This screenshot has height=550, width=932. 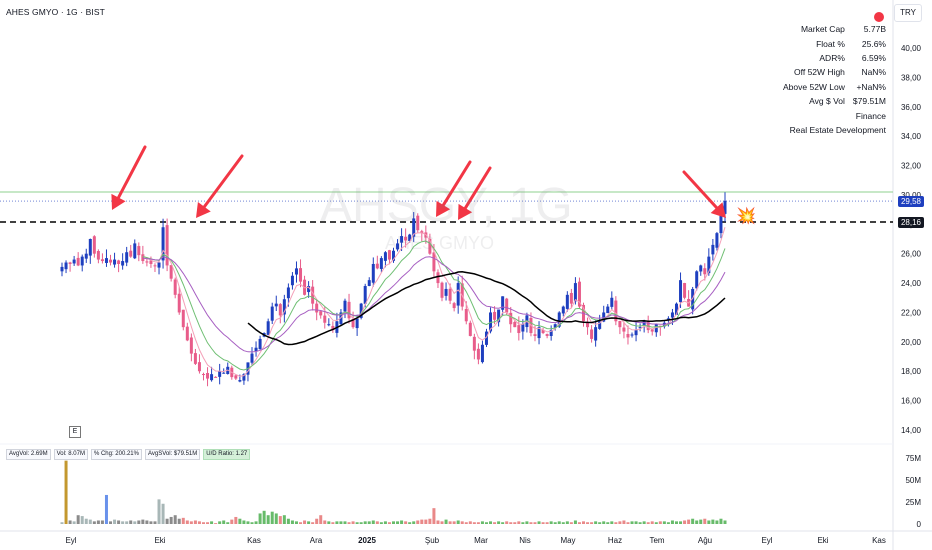 I want to click on market-status-icon, so click(x=879, y=17).